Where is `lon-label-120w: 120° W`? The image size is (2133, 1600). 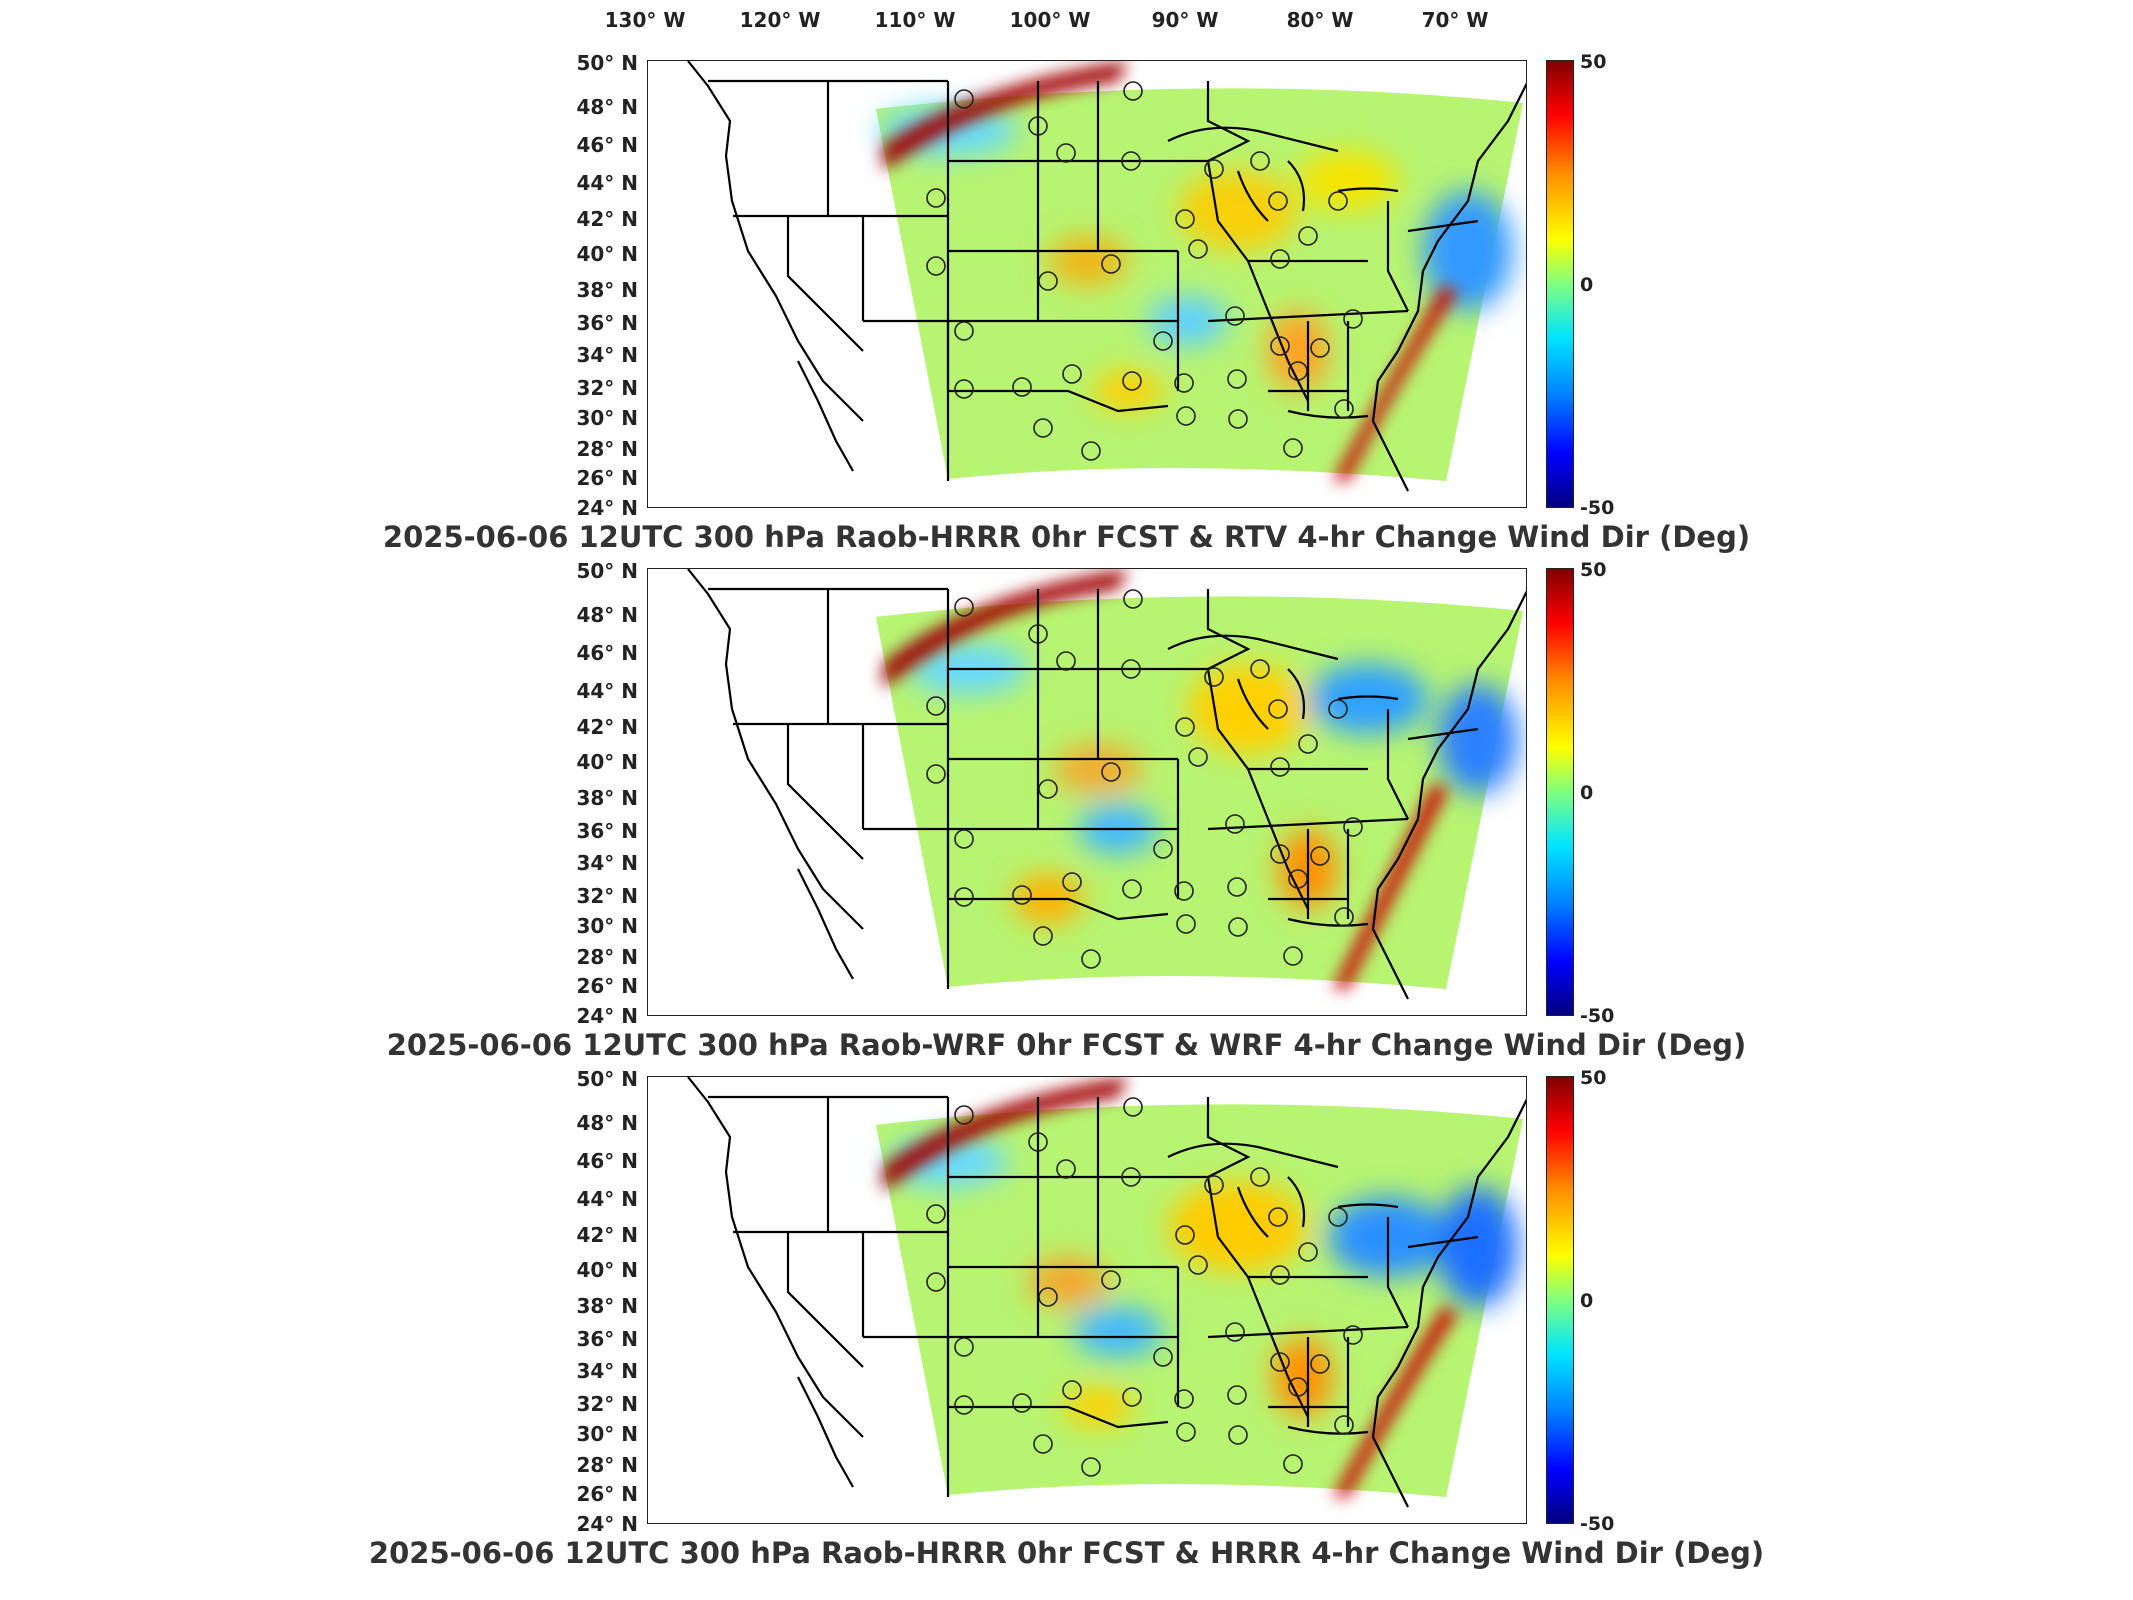 lon-label-120w: 120° W is located at coordinates (780, 20).